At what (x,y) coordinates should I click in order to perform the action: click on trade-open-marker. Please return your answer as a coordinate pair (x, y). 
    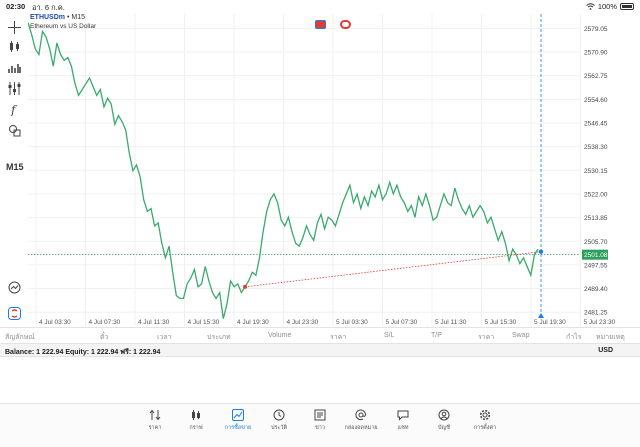
    Looking at the image, I should click on (245, 286).